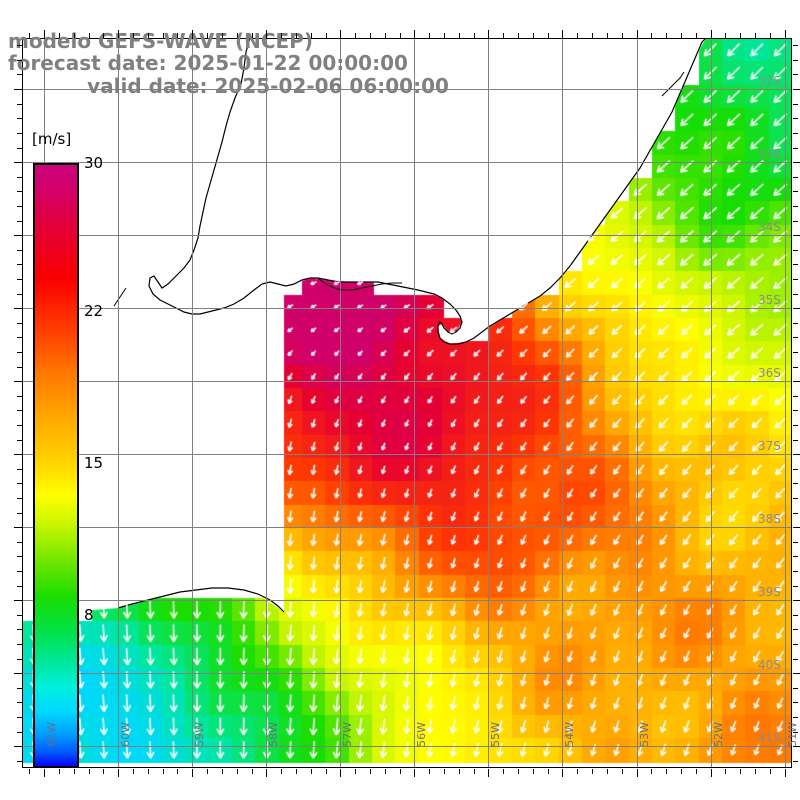  I want to click on colorbar-tick-22: 22, so click(94, 310).